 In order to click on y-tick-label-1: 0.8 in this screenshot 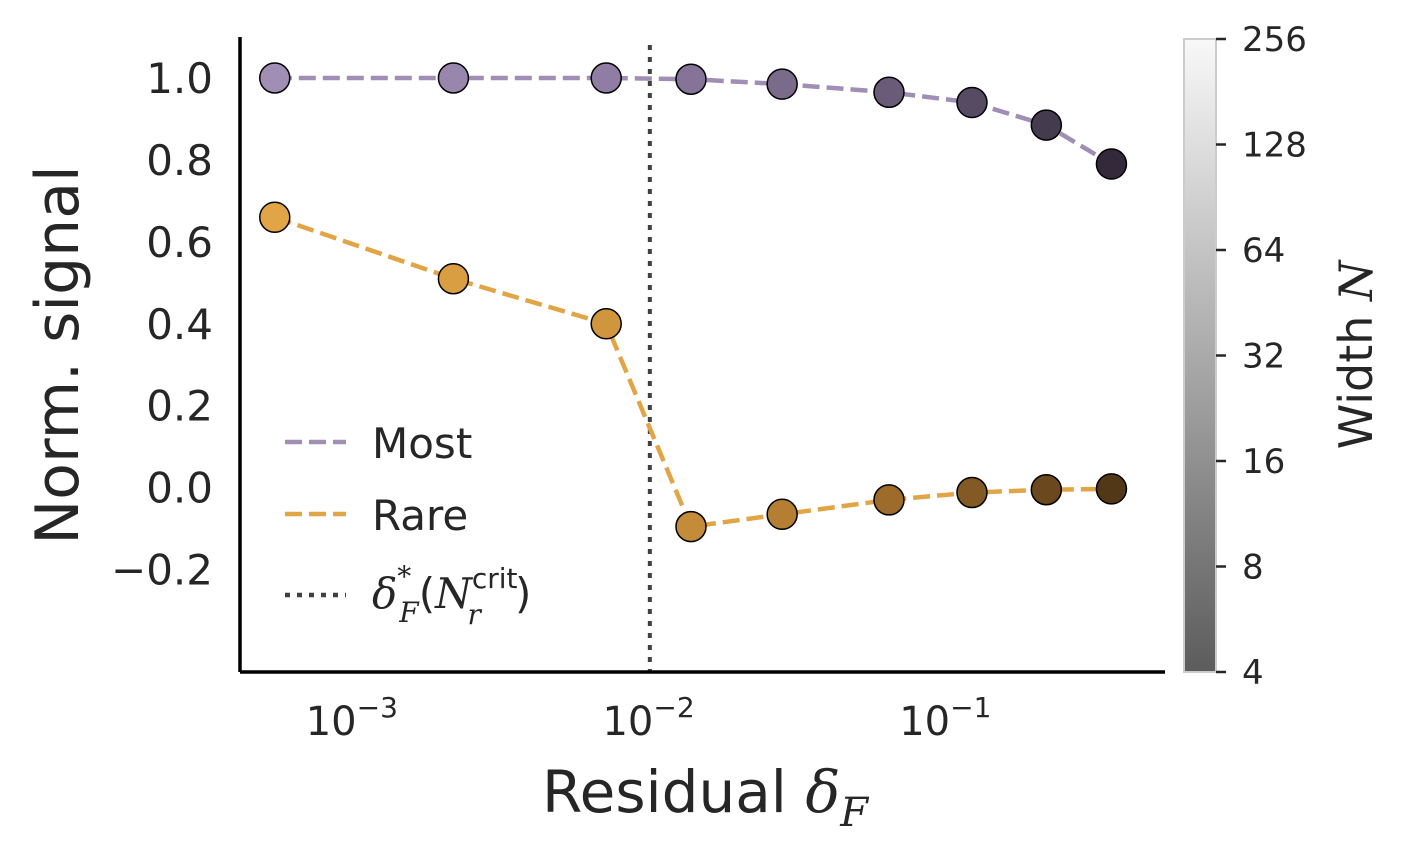, I will do `click(179, 160)`.